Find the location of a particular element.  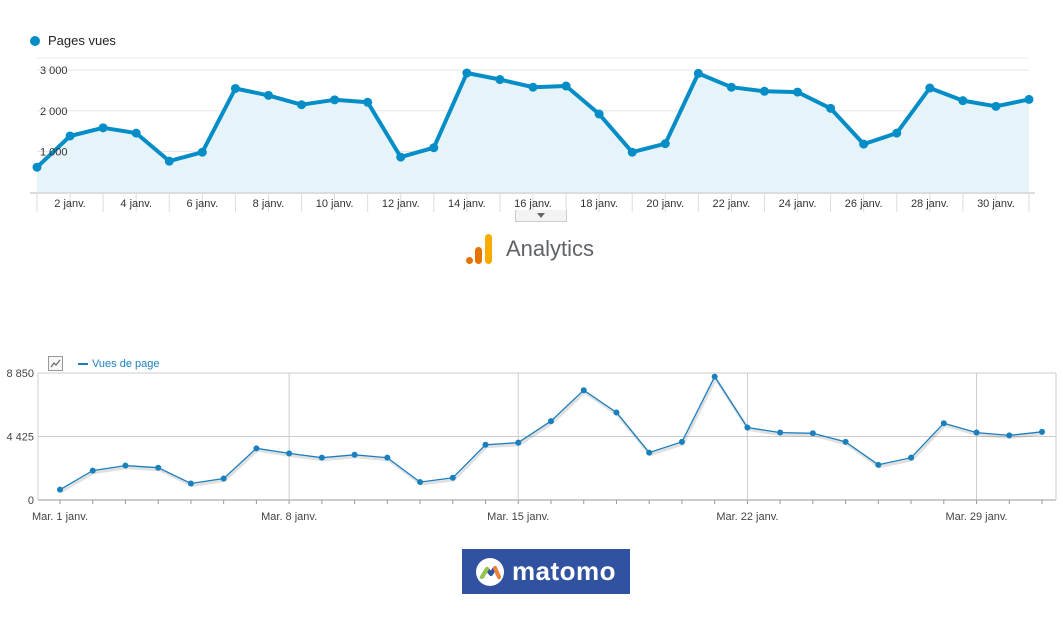

matomo-x-tick-label: Mar. 1 janv. is located at coordinates (60, 517).